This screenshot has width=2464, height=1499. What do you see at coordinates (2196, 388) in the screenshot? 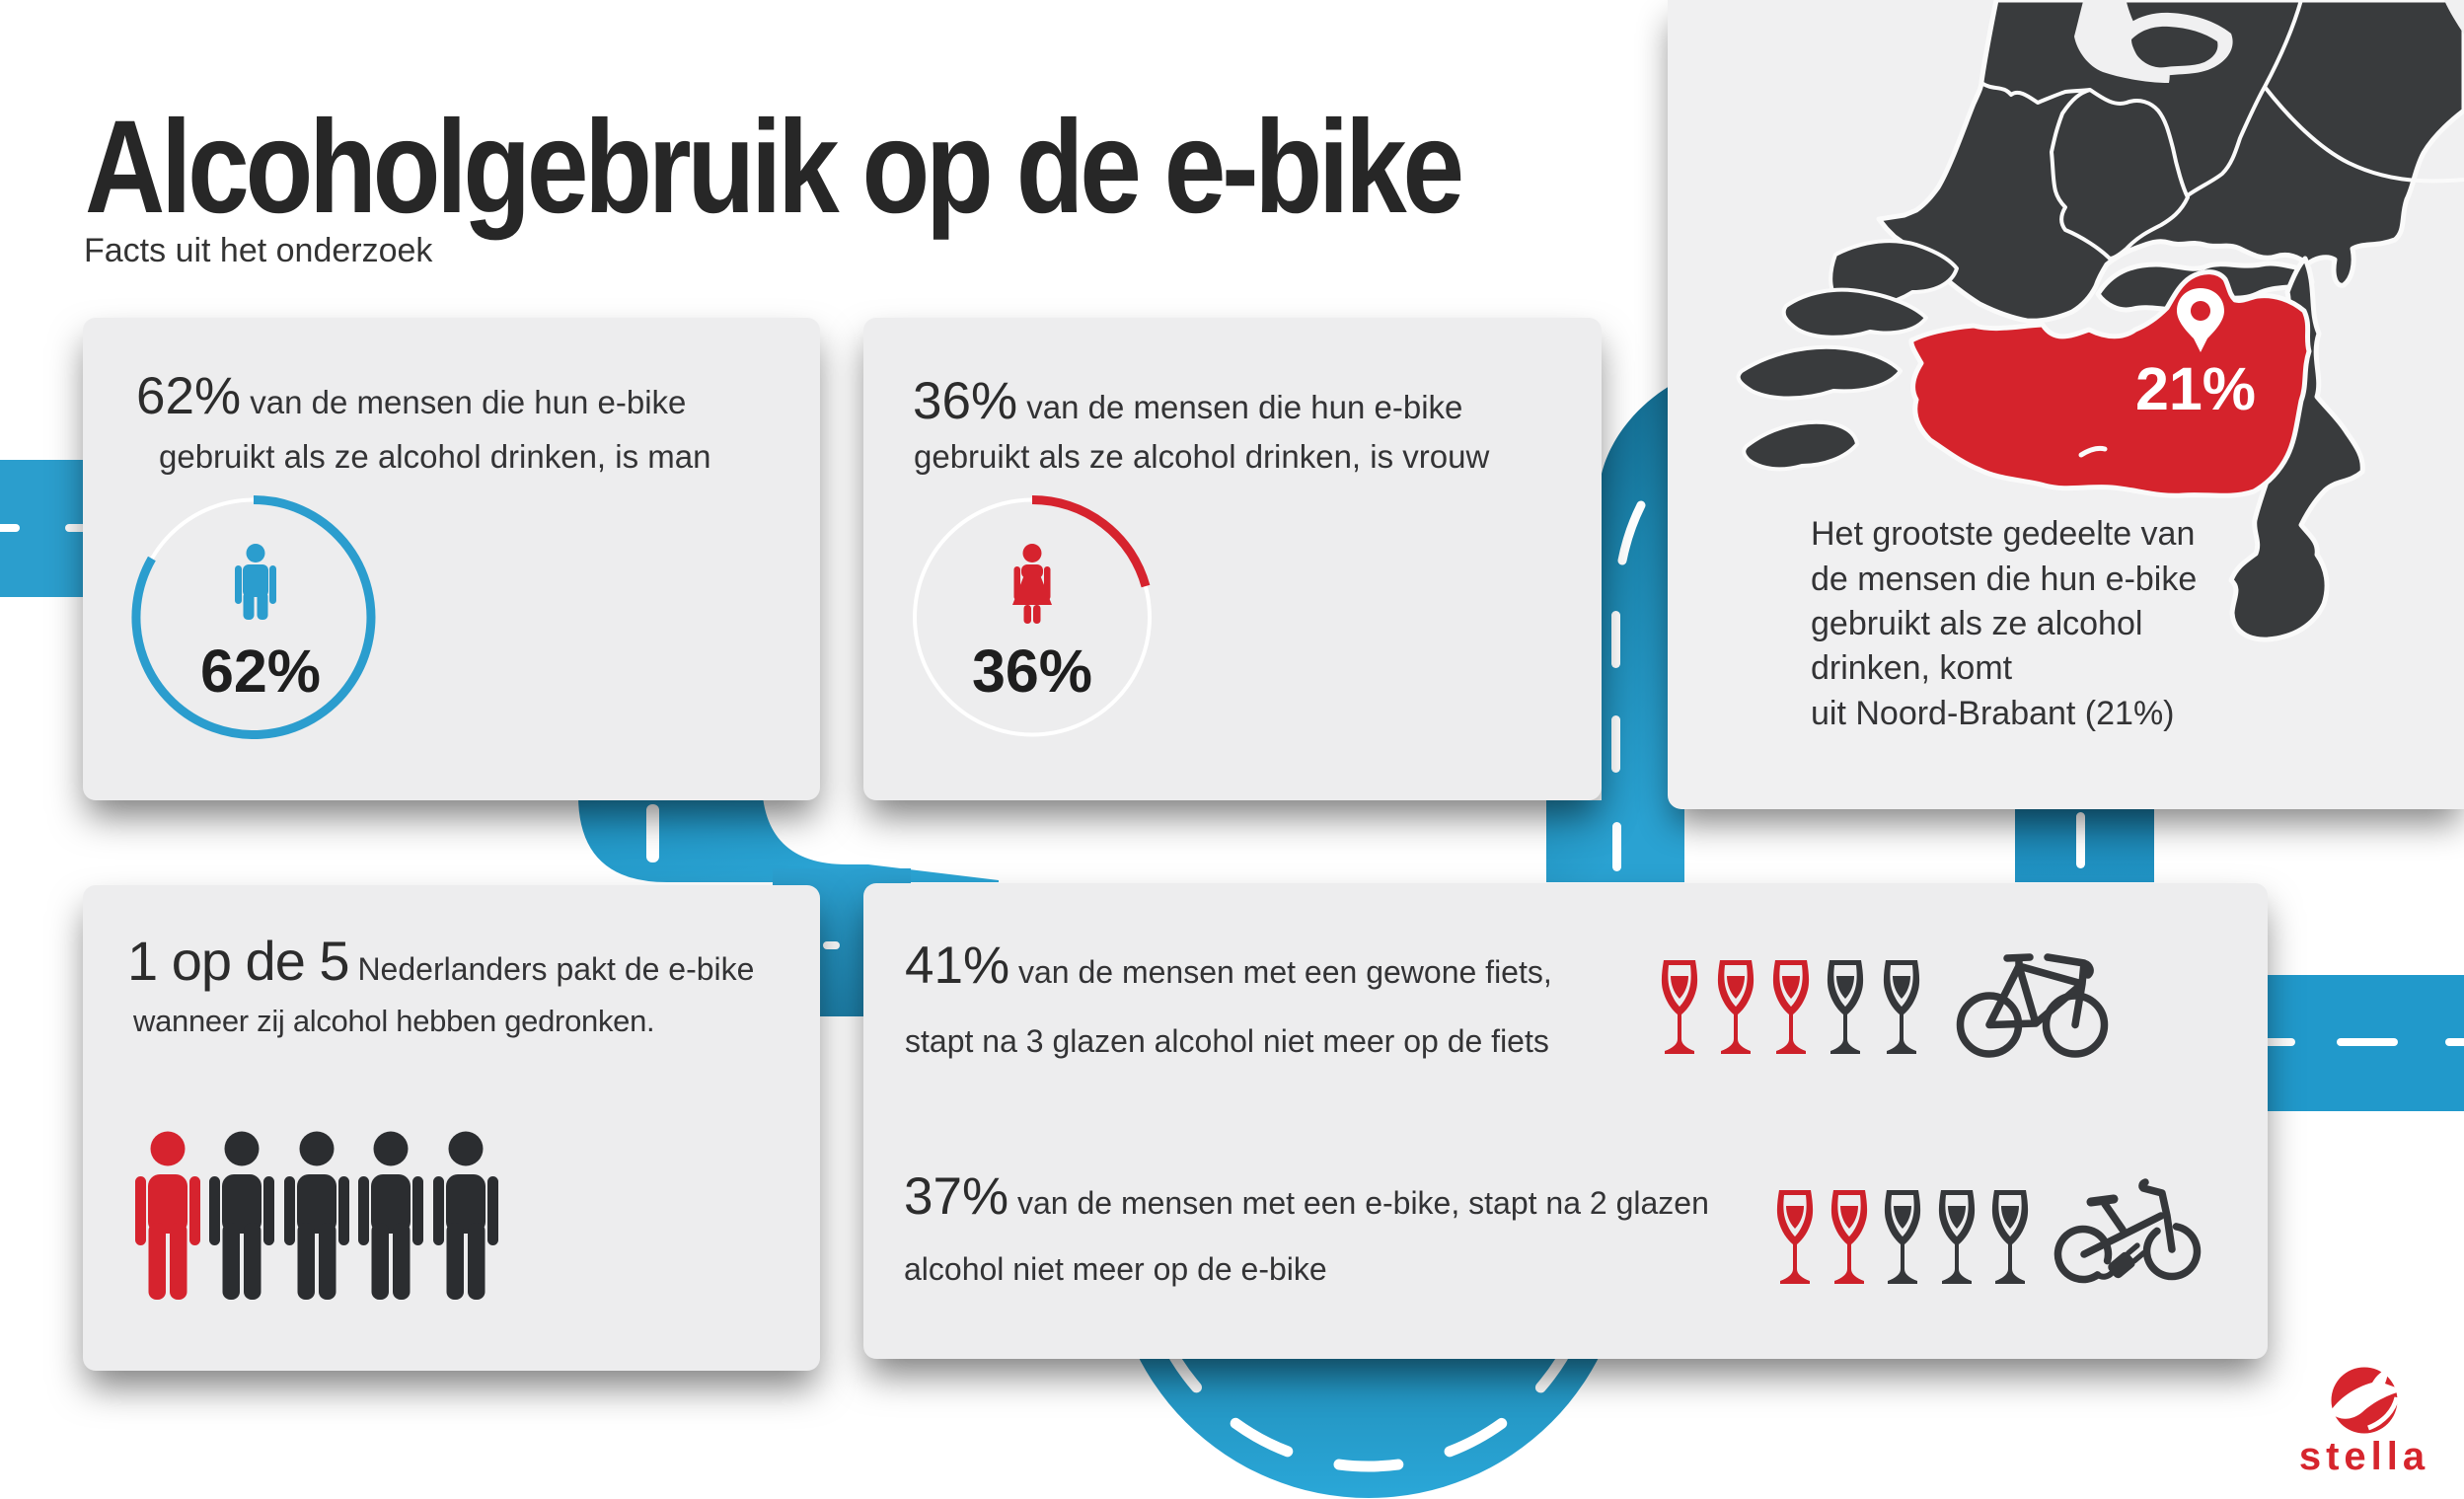
I see `svg-text: 21%` at bounding box center [2196, 388].